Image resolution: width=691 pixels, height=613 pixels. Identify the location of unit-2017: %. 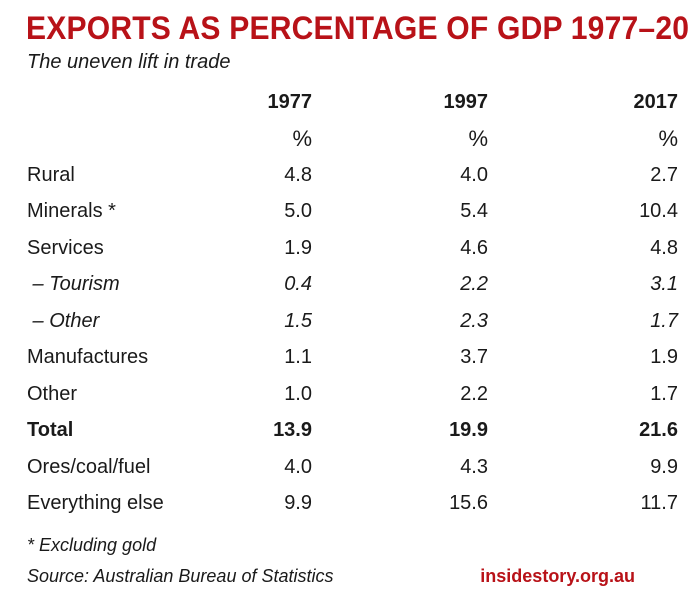
(668, 138).